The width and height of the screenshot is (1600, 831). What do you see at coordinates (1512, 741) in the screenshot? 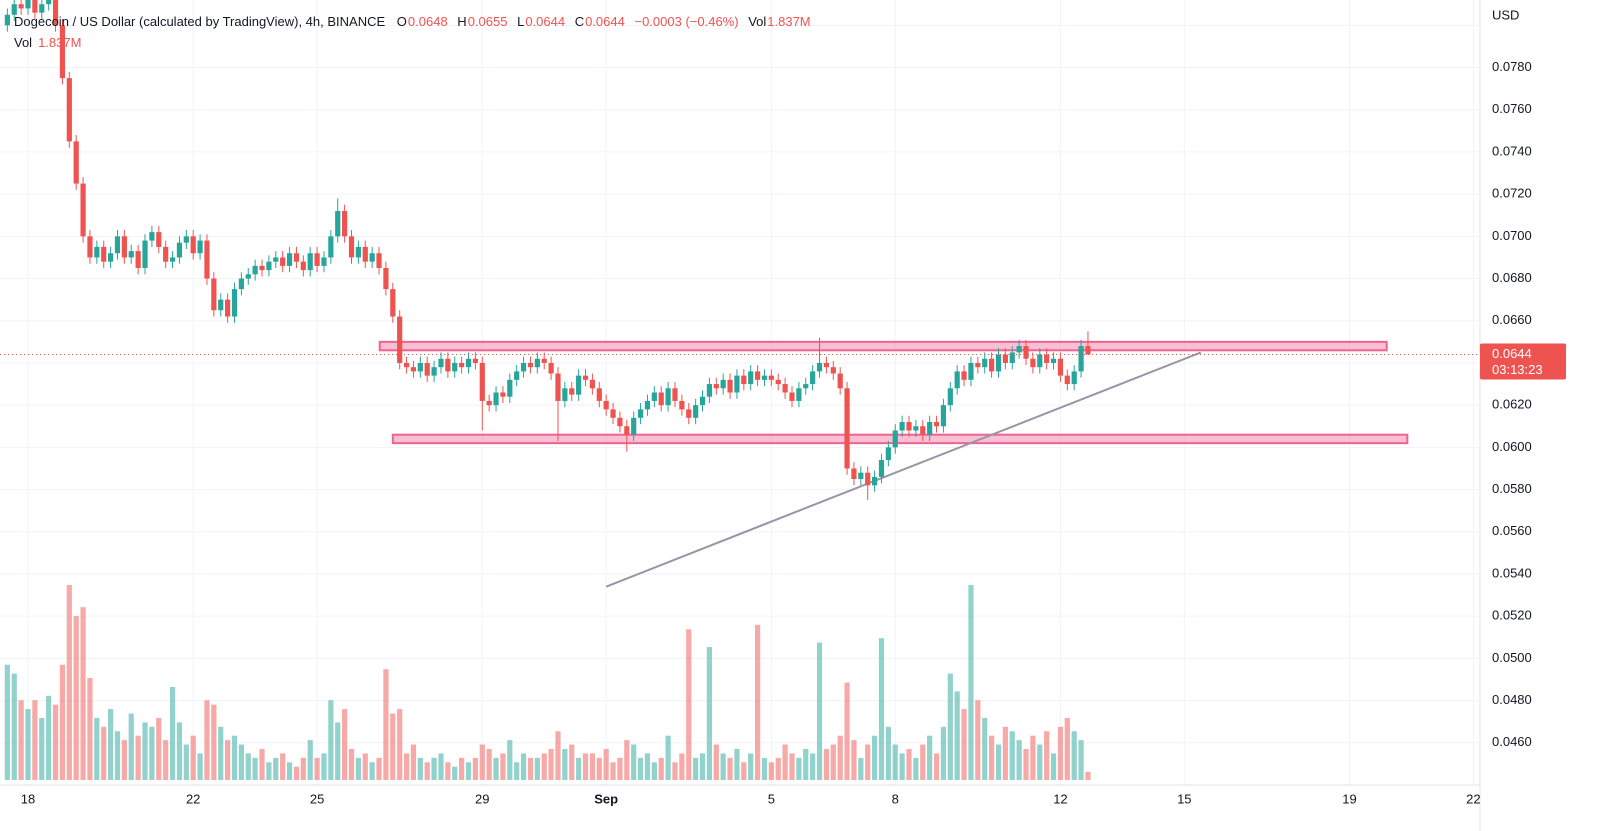
I see `y-tick-label: 0.0460` at bounding box center [1512, 741].